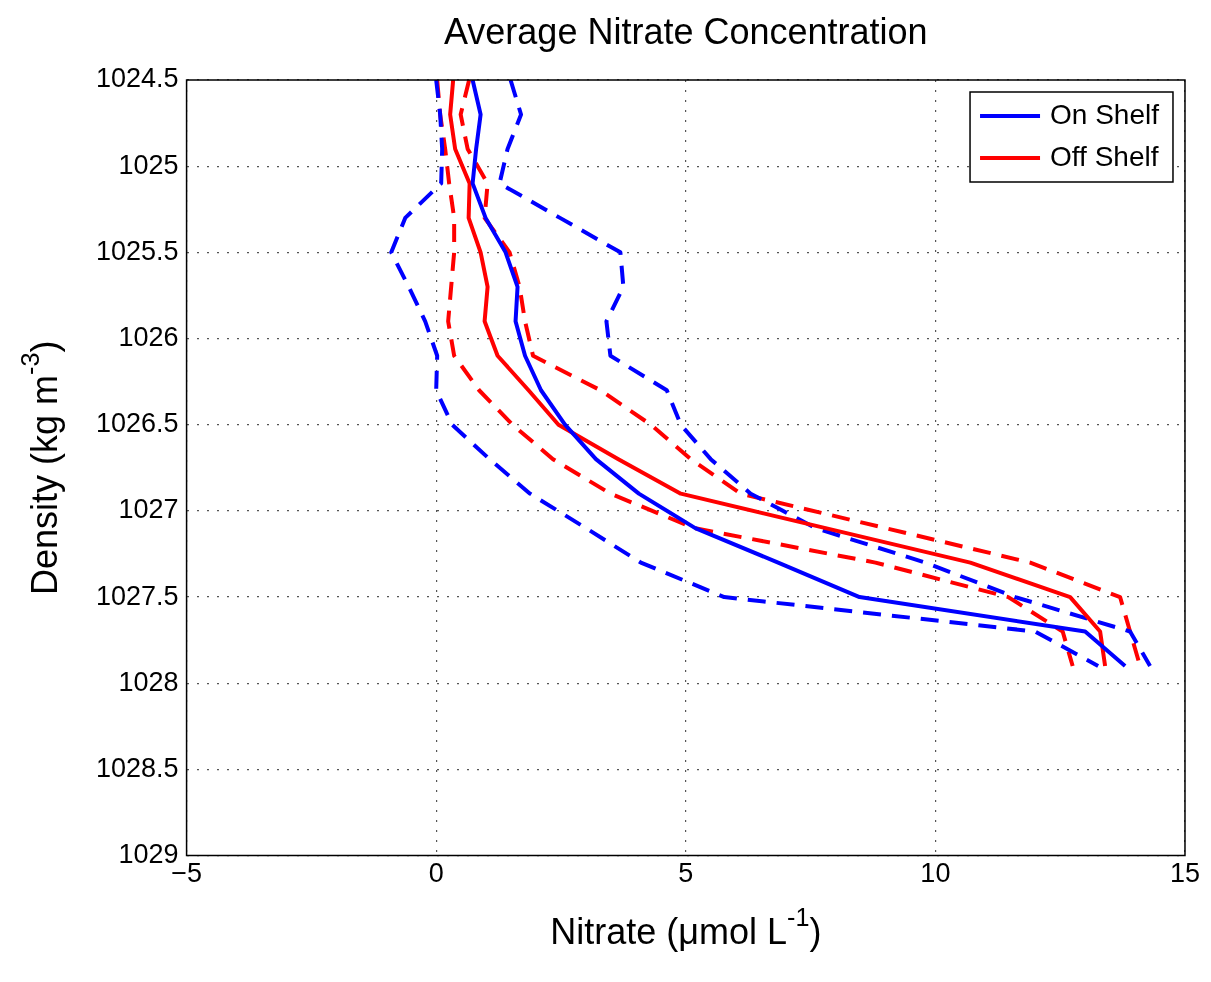  Describe the element at coordinates (148, 681) in the screenshot. I see `y-tick-label: 1028` at that location.